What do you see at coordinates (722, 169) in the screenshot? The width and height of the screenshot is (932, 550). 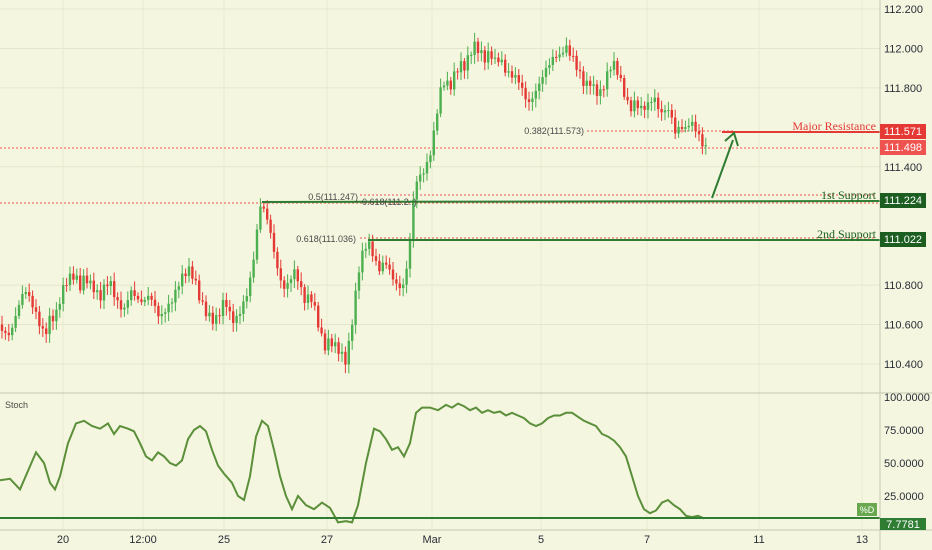 I see `projection-arrow` at bounding box center [722, 169].